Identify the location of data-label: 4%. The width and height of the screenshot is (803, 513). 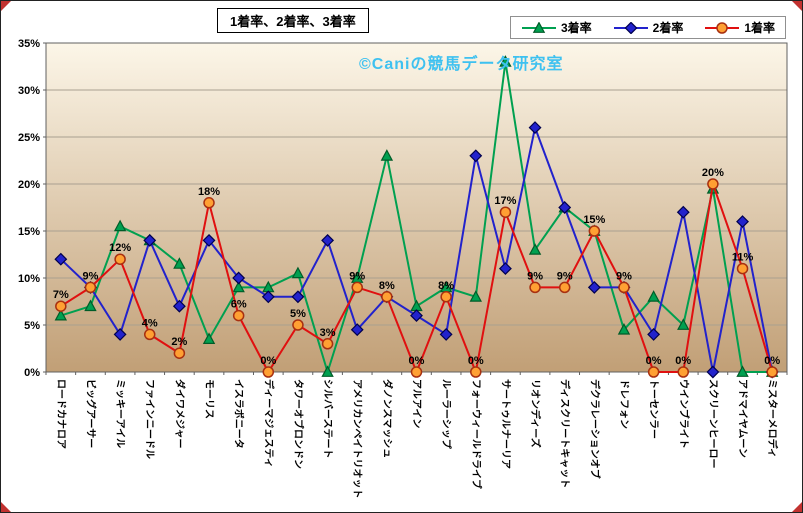
(150, 323).